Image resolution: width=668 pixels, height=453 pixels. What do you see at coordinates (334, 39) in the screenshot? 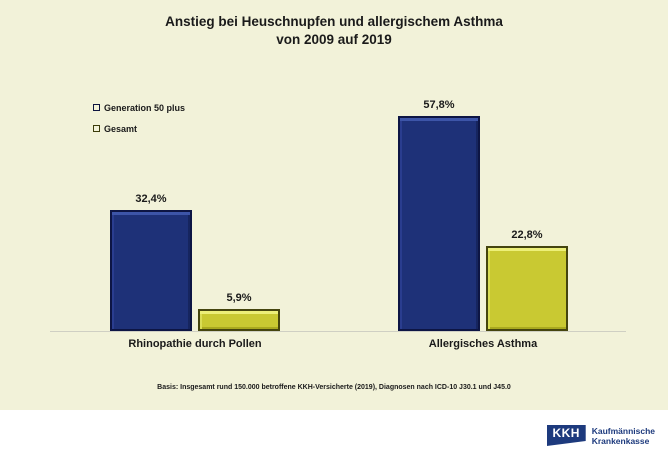
I see `chart-title-line2: von 2009 auf 2019` at bounding box center [334, 39].